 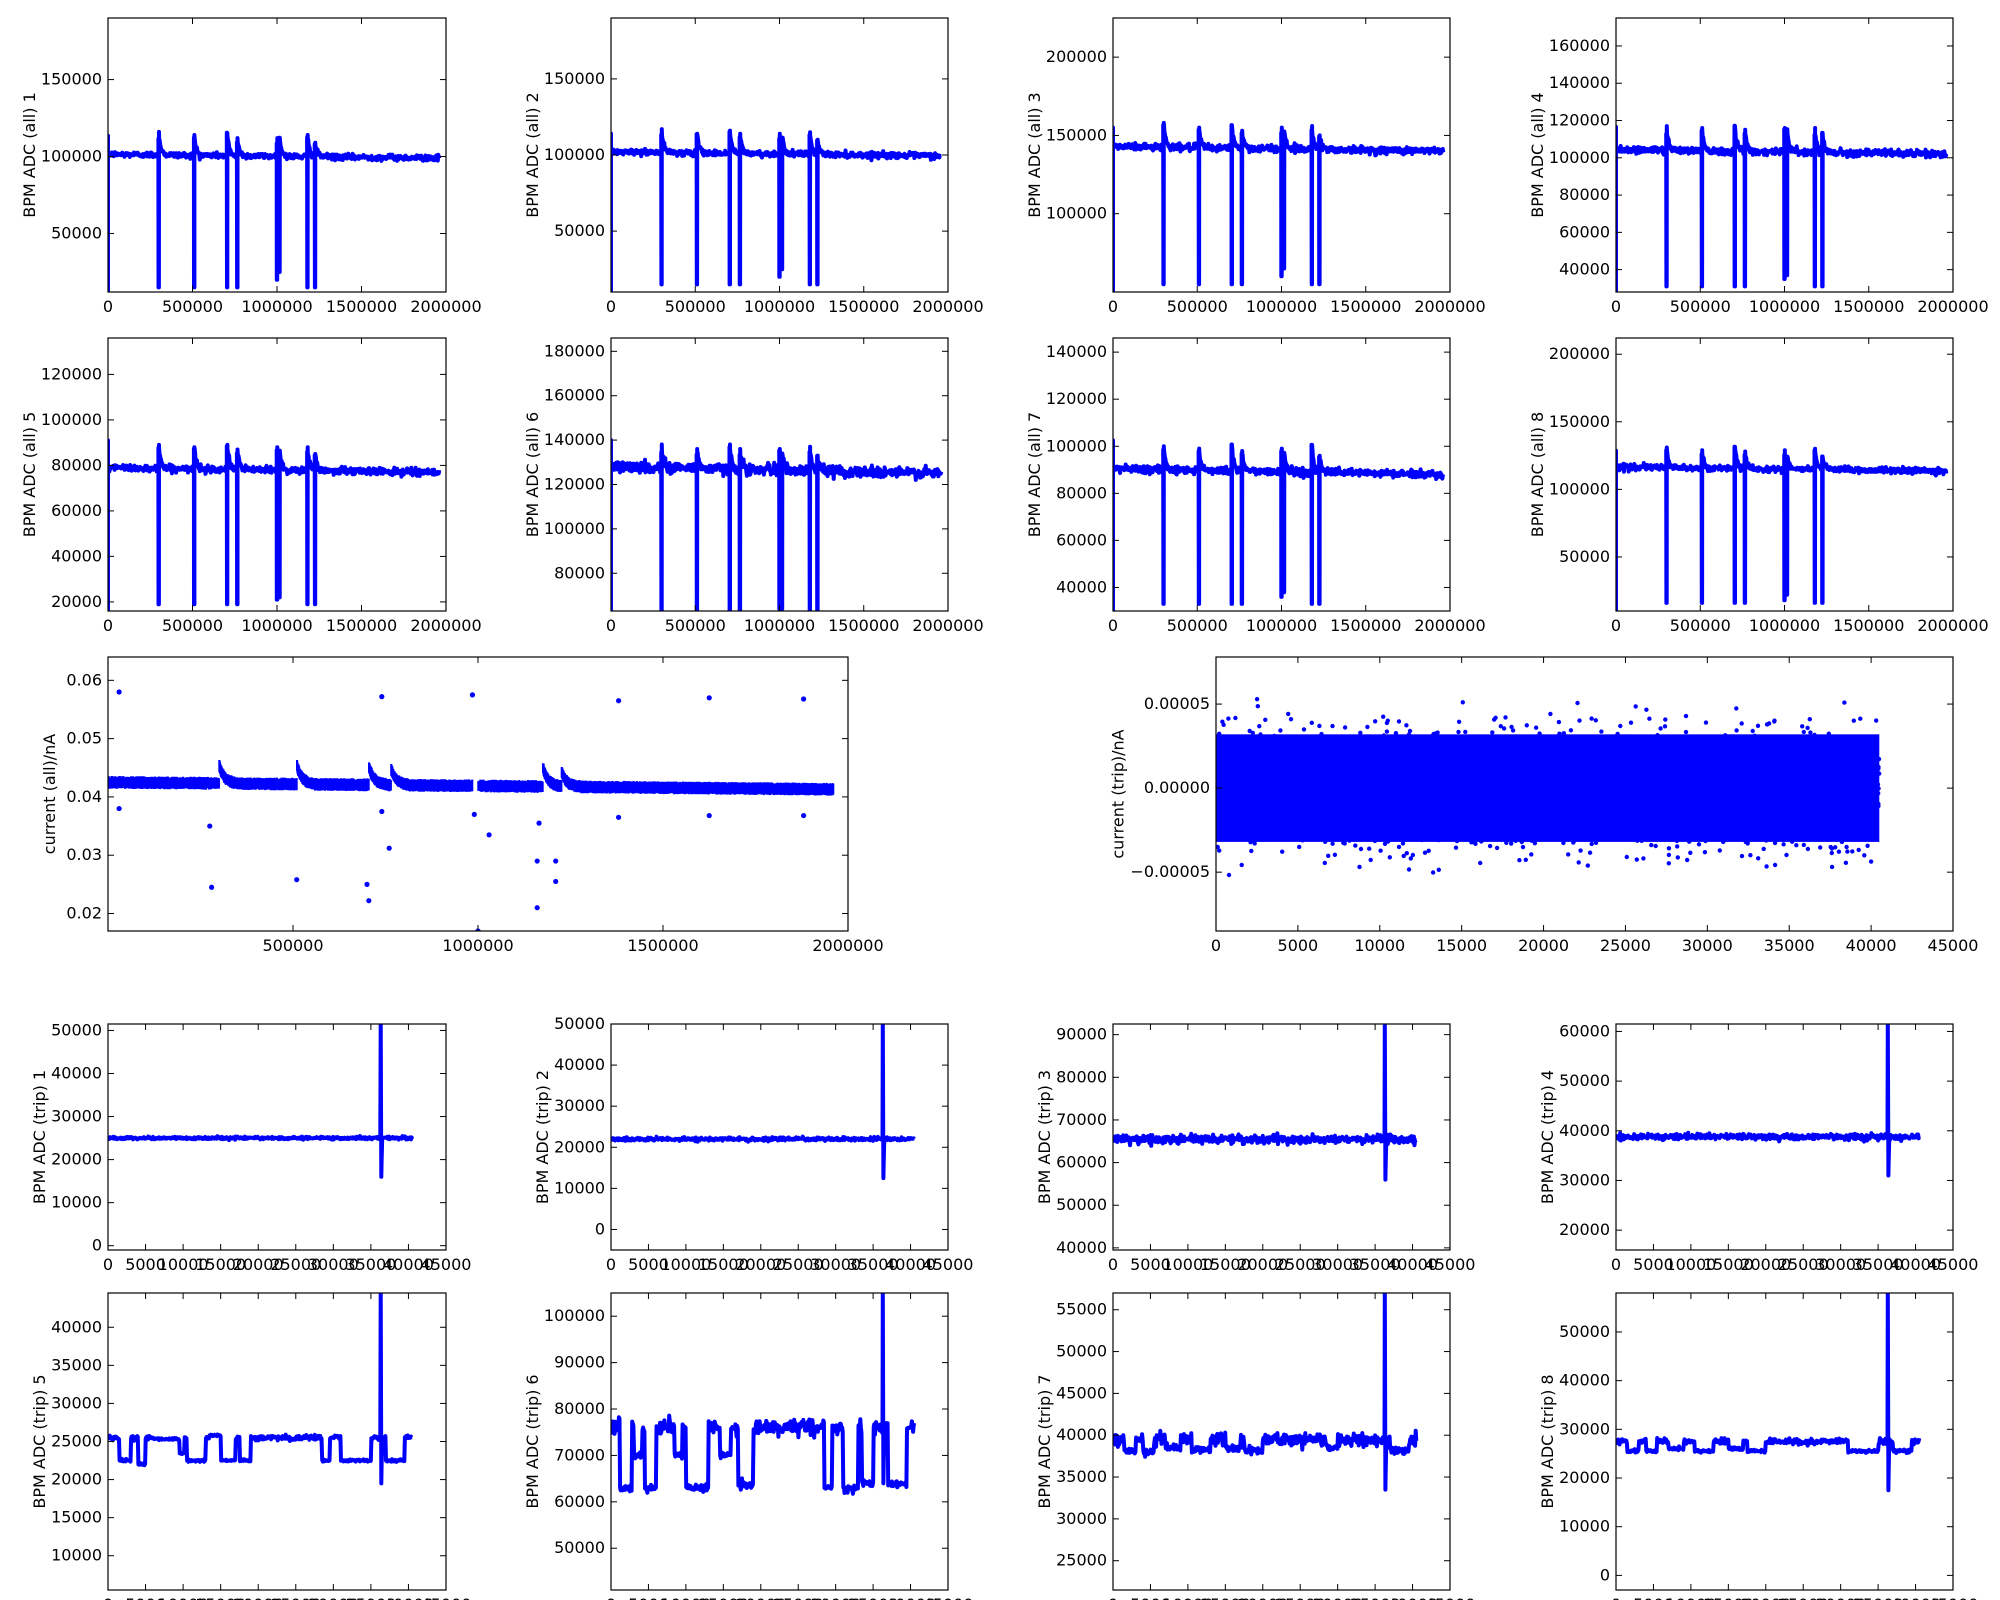 I want to click on y-tick-label: 45000, so click(x=1081, y=1392).